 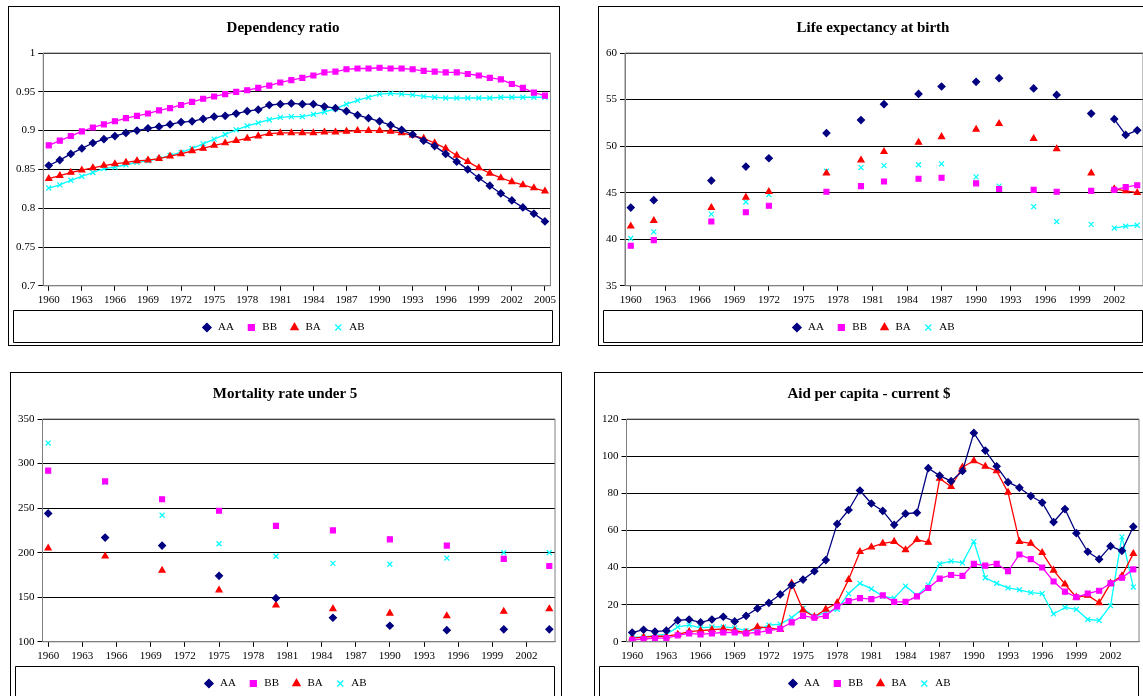 I want to click on y-tick-label: 40, so click(x=612, y=238).